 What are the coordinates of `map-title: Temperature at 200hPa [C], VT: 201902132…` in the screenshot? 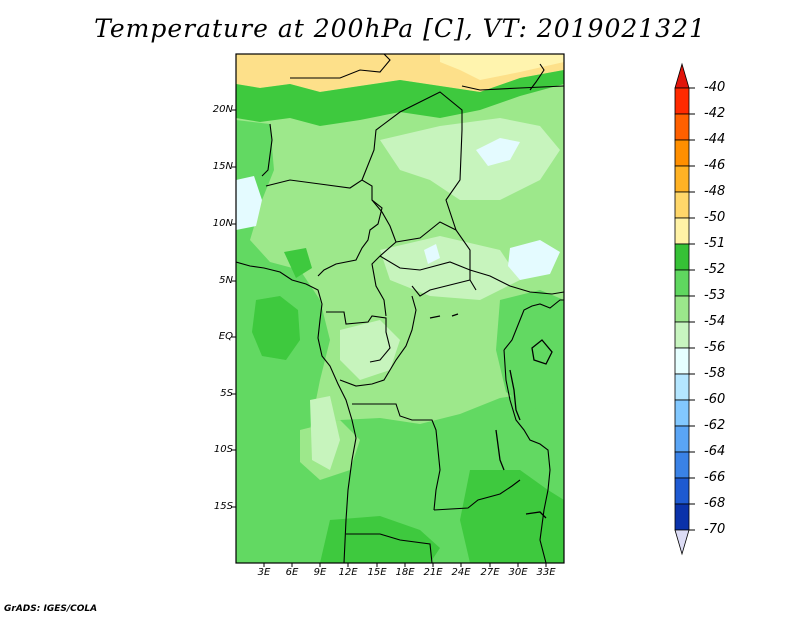 It's located at (400, 28).